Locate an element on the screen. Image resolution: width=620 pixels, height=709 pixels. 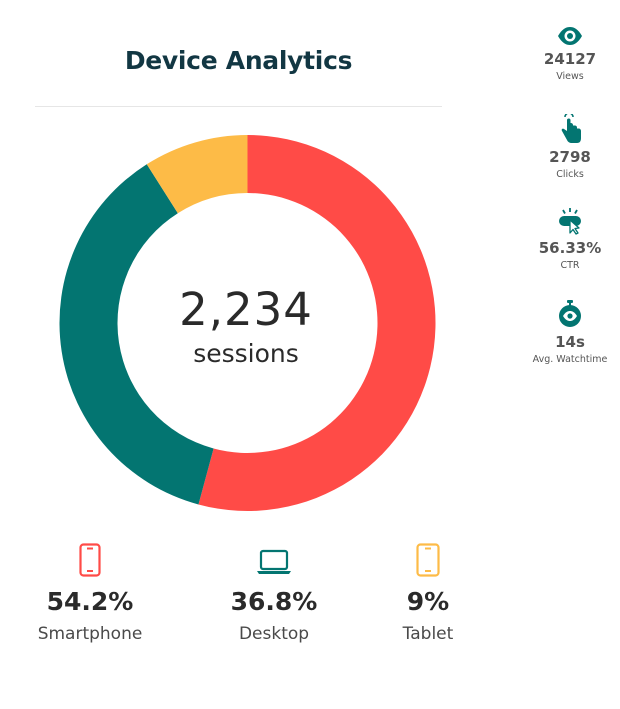
legend-tablet: 9% Tablet is located at coordinates (428, 593).